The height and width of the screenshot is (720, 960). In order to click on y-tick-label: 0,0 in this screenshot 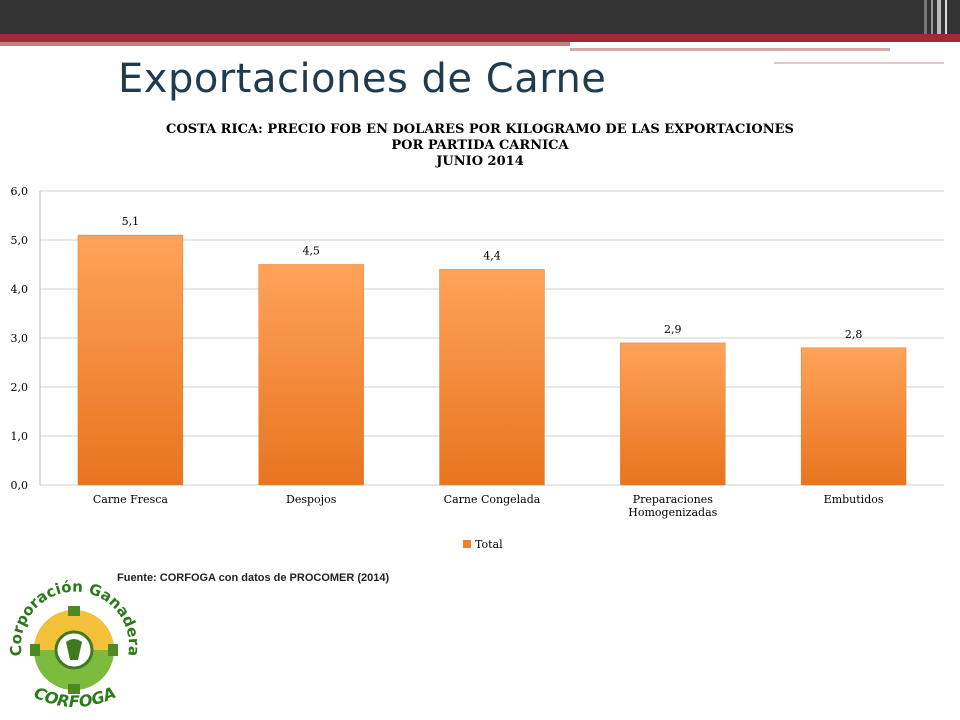, I will do `click(20, 485)`.